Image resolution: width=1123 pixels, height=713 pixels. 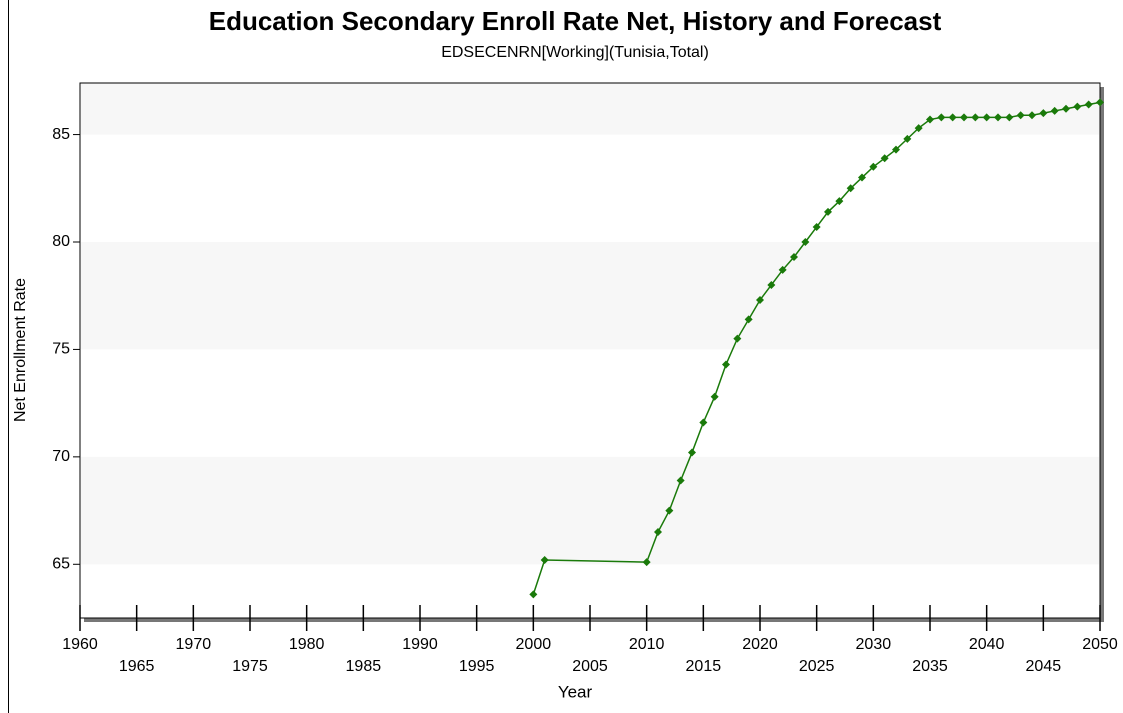 I want to click on x-tick-label: 1985, so click(x=364, y=666).